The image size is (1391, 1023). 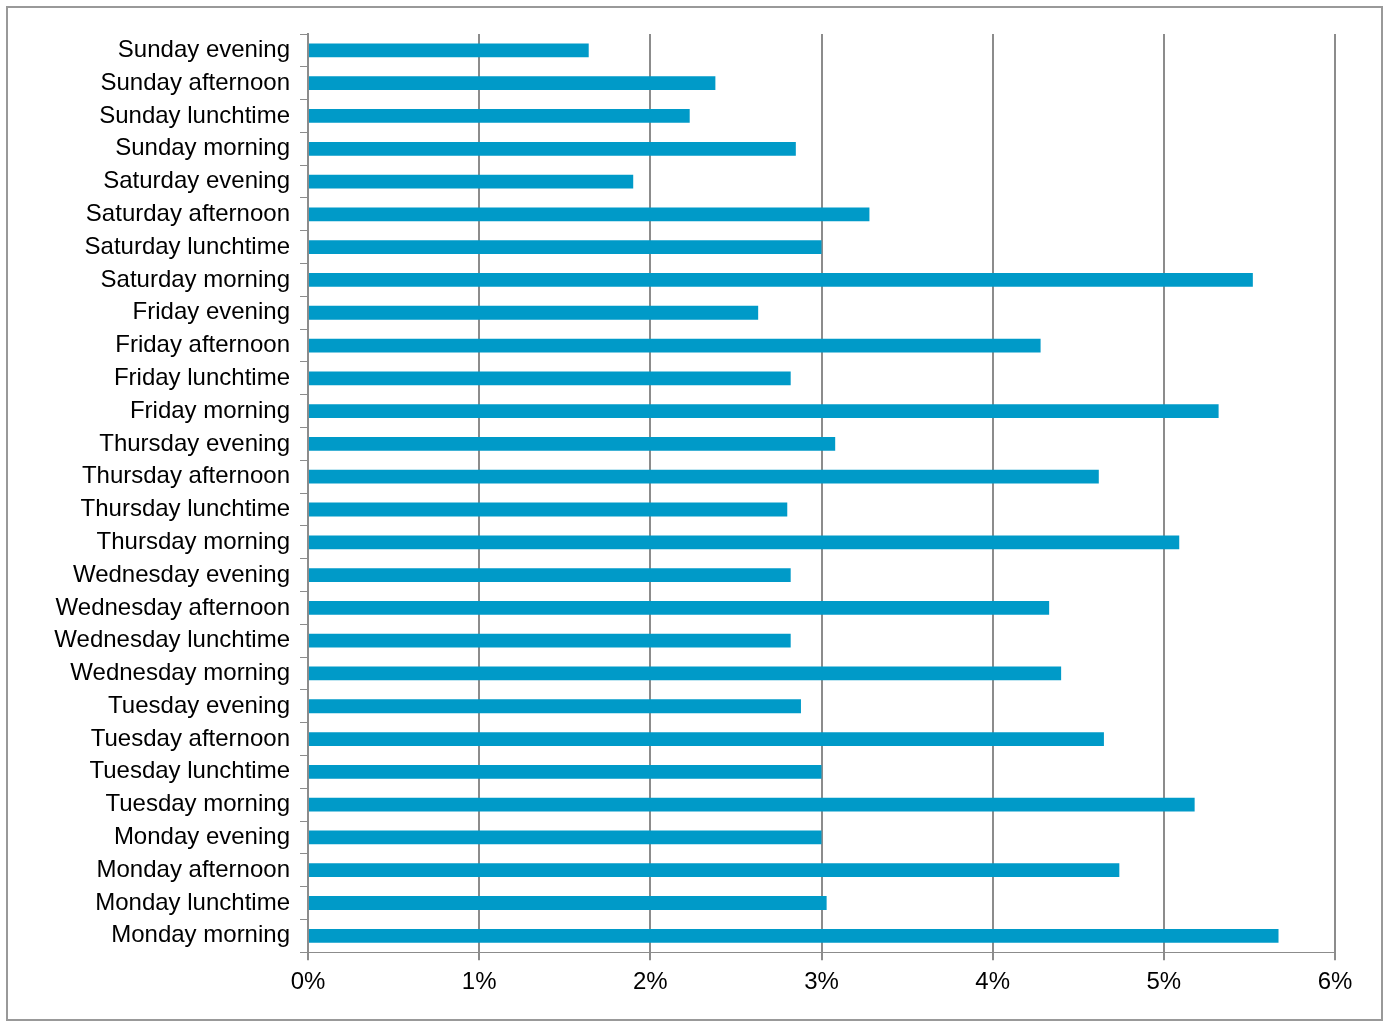 I want to click on x-tick-label: 0%, so click(x=308, y=981).